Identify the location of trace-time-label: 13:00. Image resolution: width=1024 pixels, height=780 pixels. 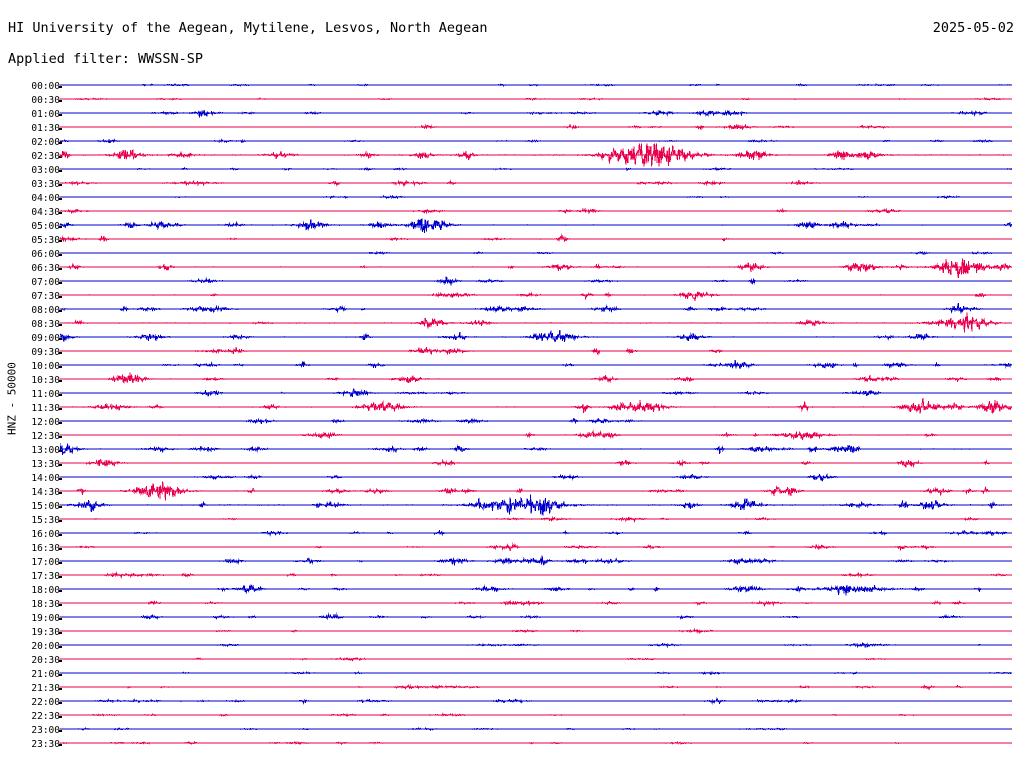
(45, 450).